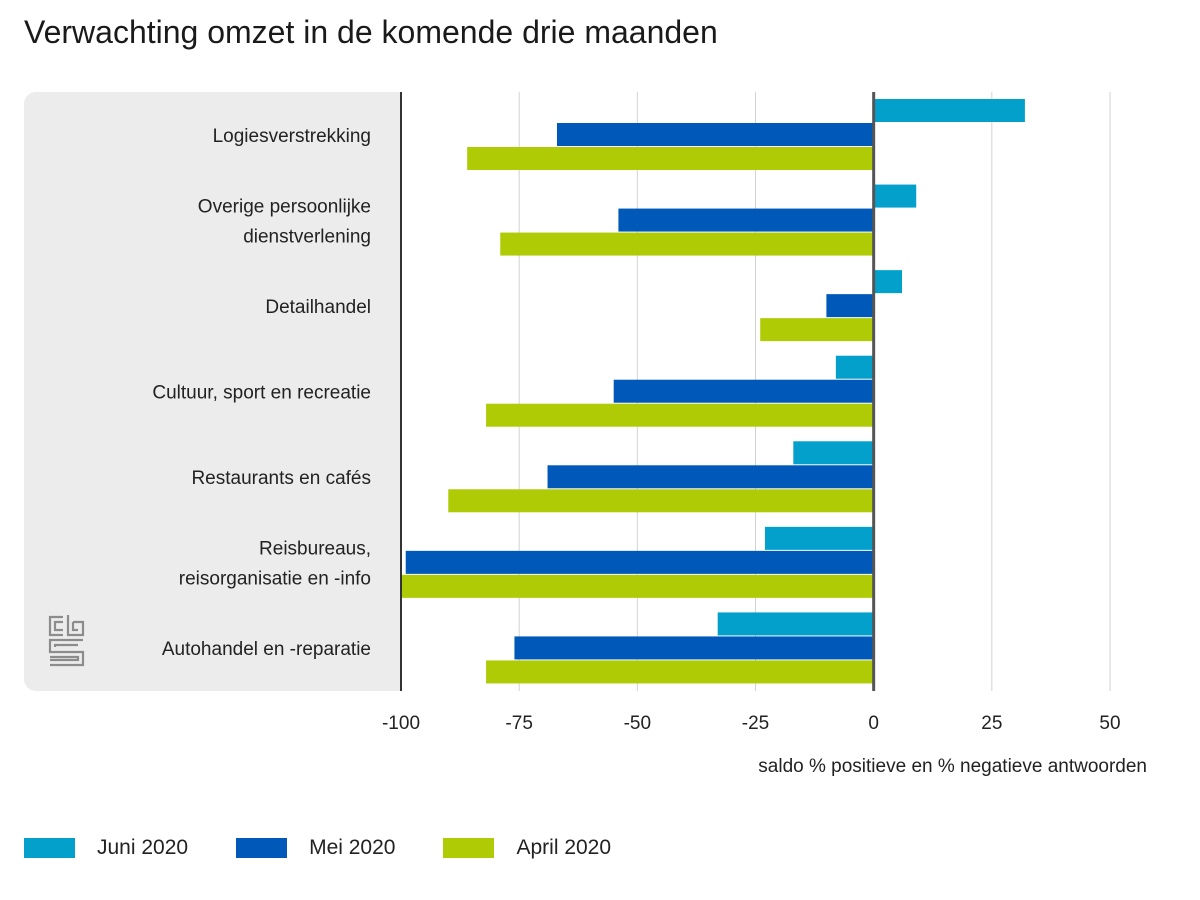 The height and width of the screenshot is (900, 1200). I want to click on legend-label: Juni 2020, so click(143, 847).